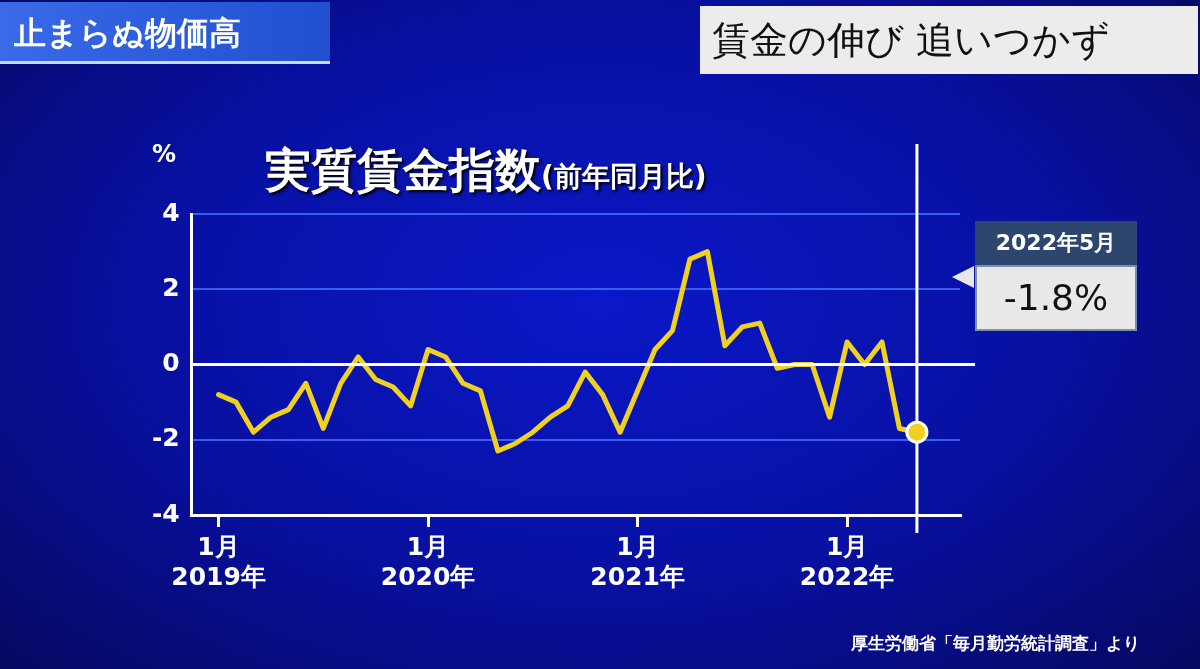 This screenshot has width=1200, height=669. Describe the element at coordinates (847, 561) in the screenshot. I see `x-tick-label: 1月 2022年` at that location.